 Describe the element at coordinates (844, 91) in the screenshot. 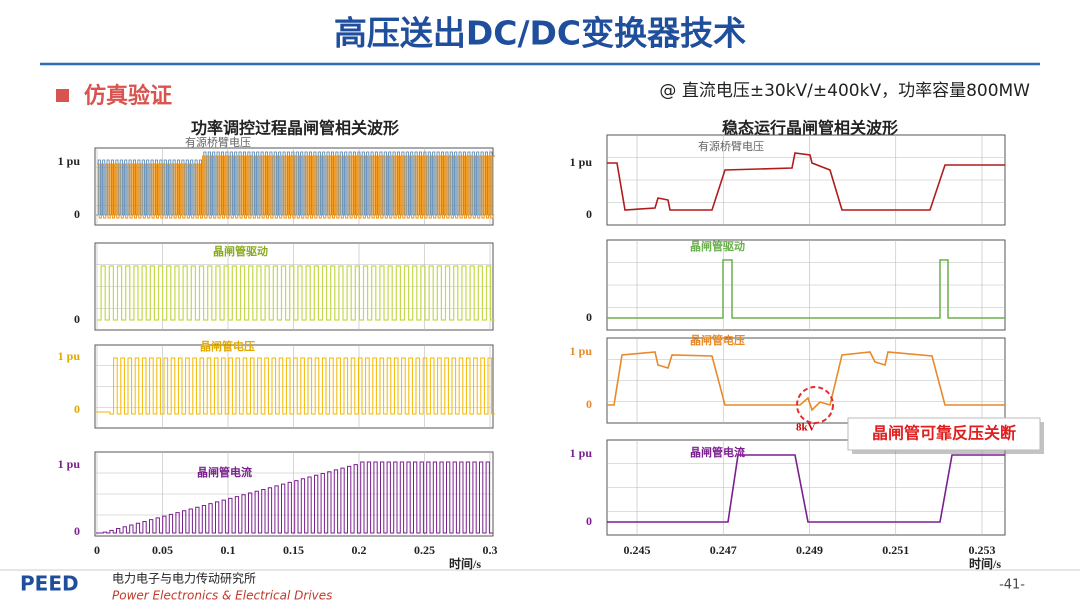

I see `condition: @ 直流电压±30kV/±400kV，功率容量800MW` at that location.